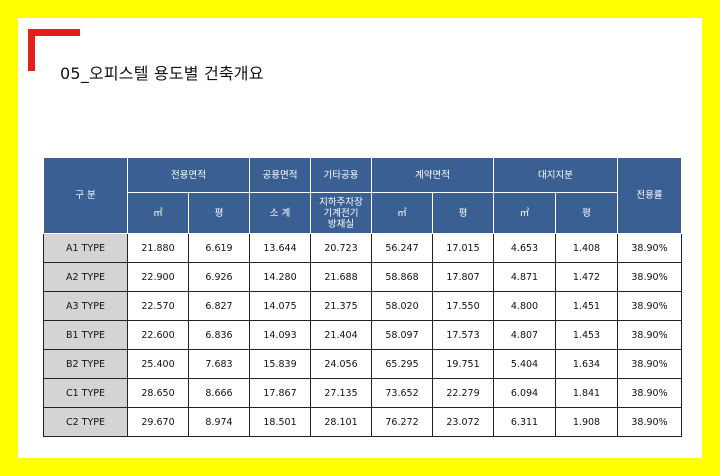 Image resolution: width=720 pixels, height=476 pixels. I want to click on type-cell: B2 TYPE, so click(85, 364).